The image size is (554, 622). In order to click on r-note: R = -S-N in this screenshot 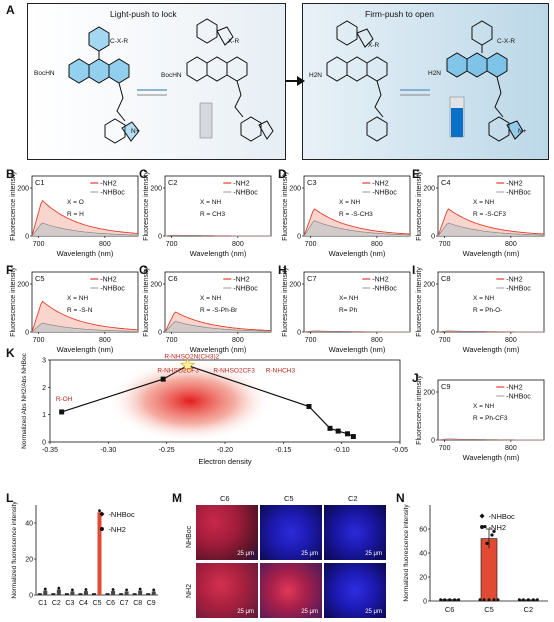, I will do `click(80, 310)`.